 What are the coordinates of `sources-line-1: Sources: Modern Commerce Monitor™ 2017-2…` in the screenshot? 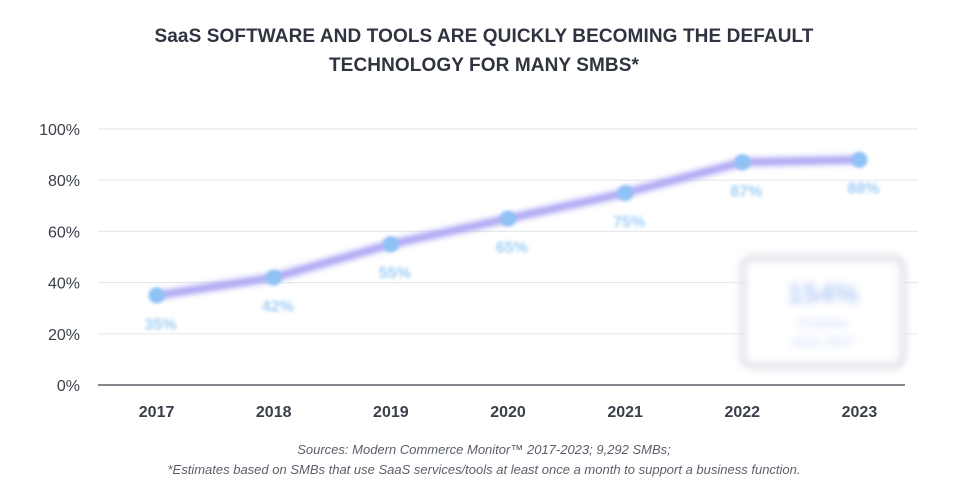 It's located at (484, 449).